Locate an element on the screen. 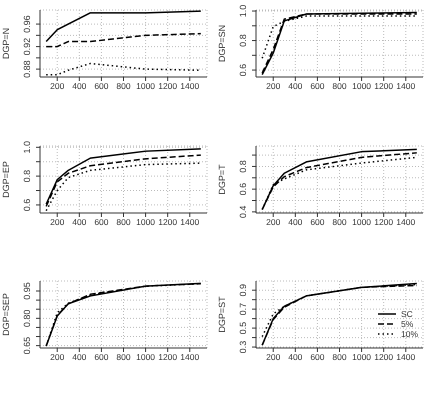 Image resolution: width=432 pixels, height=407 pixels. y-tick-label: 0.95 is located at coordinates (27, 291).